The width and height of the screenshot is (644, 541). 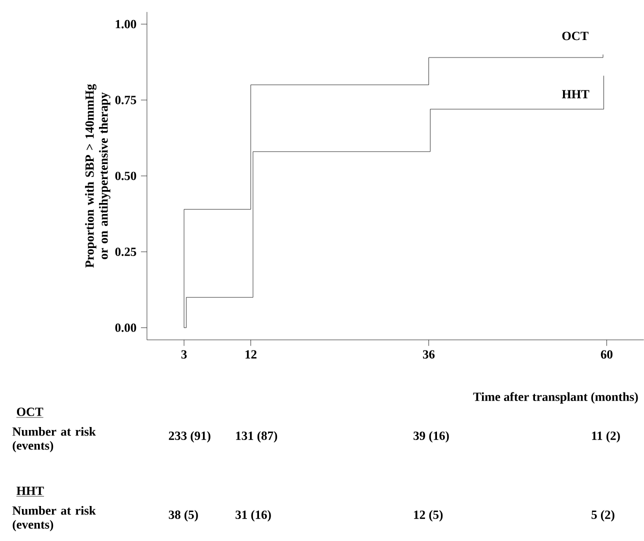 I want to click on y-axis-title: Proportion with SBP > 140mmHg or on antihypertensive therapy, so click(x=97, y=176).